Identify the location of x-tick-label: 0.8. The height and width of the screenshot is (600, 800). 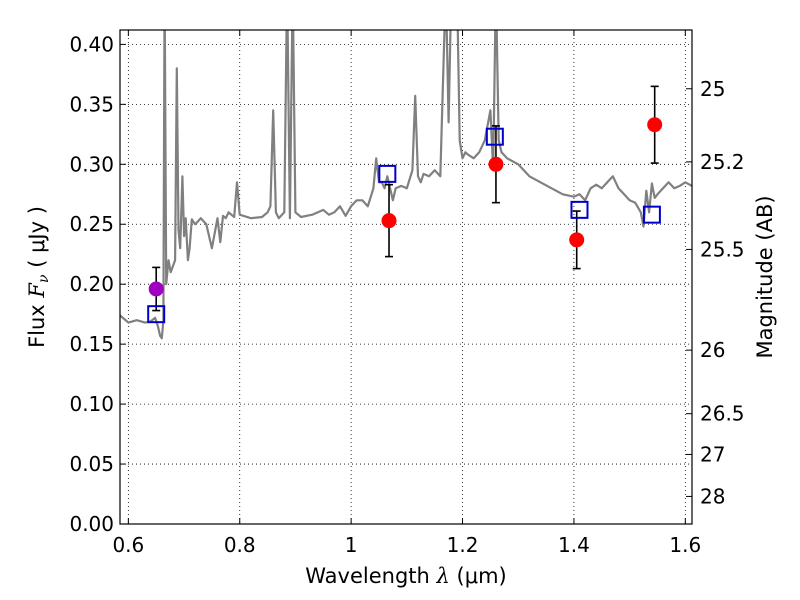
(240, 545).